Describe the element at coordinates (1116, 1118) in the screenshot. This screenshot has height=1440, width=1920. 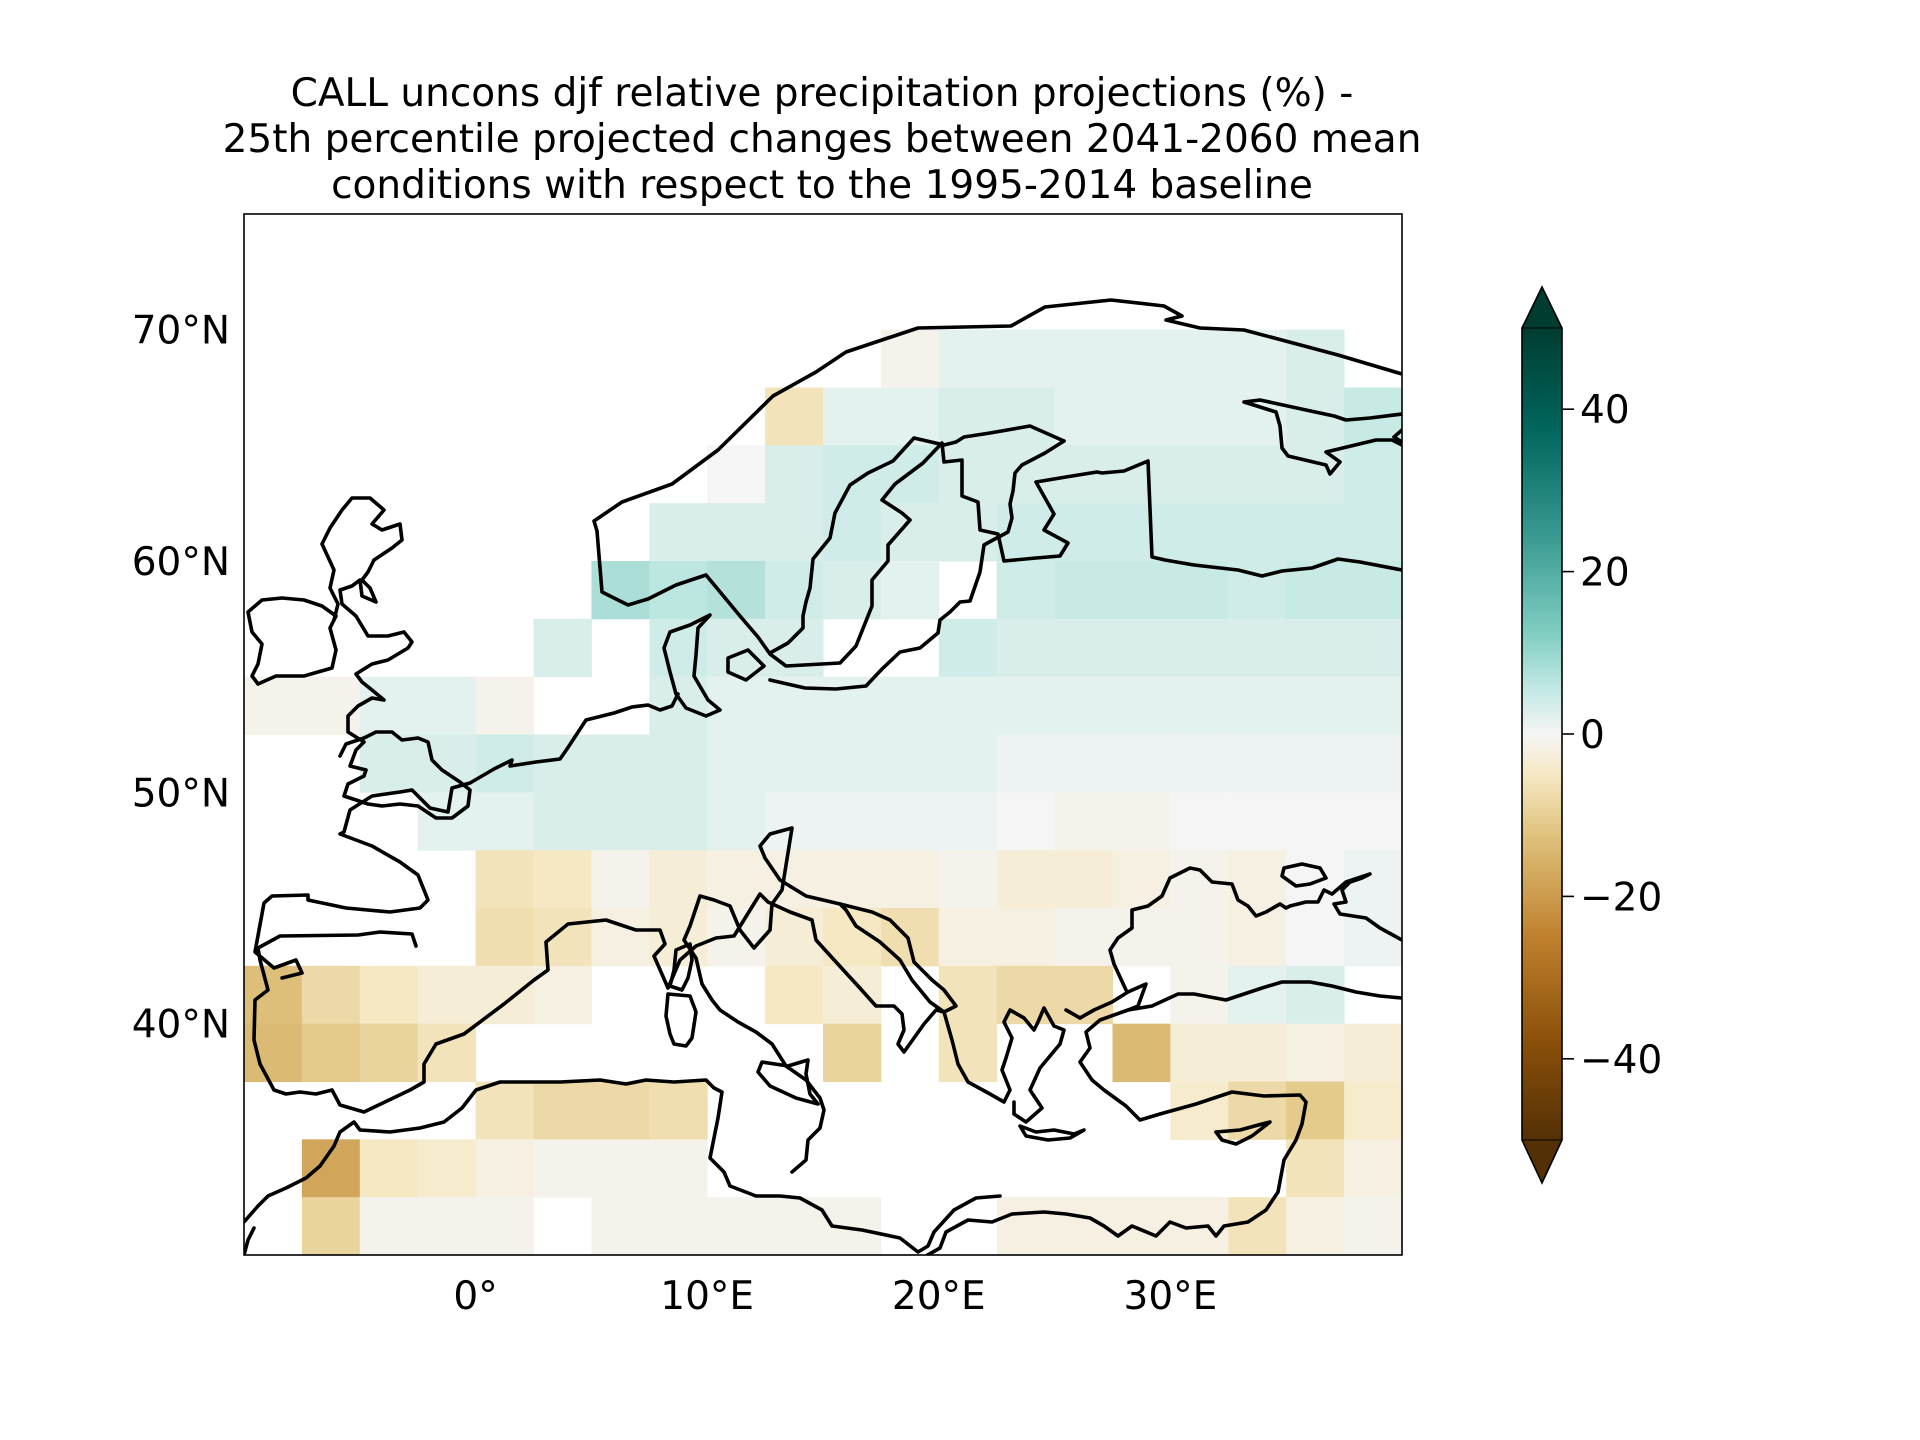
I see `coastline-aegean-turkey` at that location.